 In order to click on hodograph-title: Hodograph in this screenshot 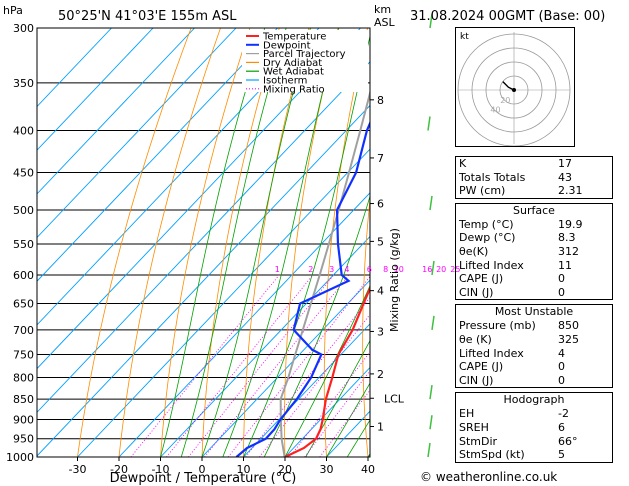, I will do `click(534, 400)`.